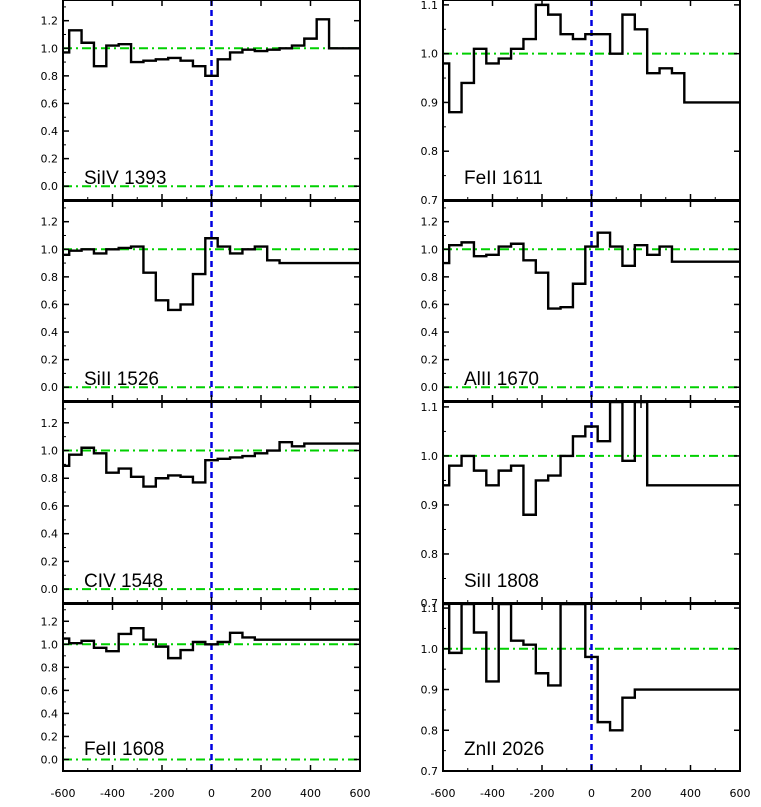  What do you see at coordinates (503, 178) in the screenshot?
I see `panel-label: FeII 1611` at bounding box center [503, 178].